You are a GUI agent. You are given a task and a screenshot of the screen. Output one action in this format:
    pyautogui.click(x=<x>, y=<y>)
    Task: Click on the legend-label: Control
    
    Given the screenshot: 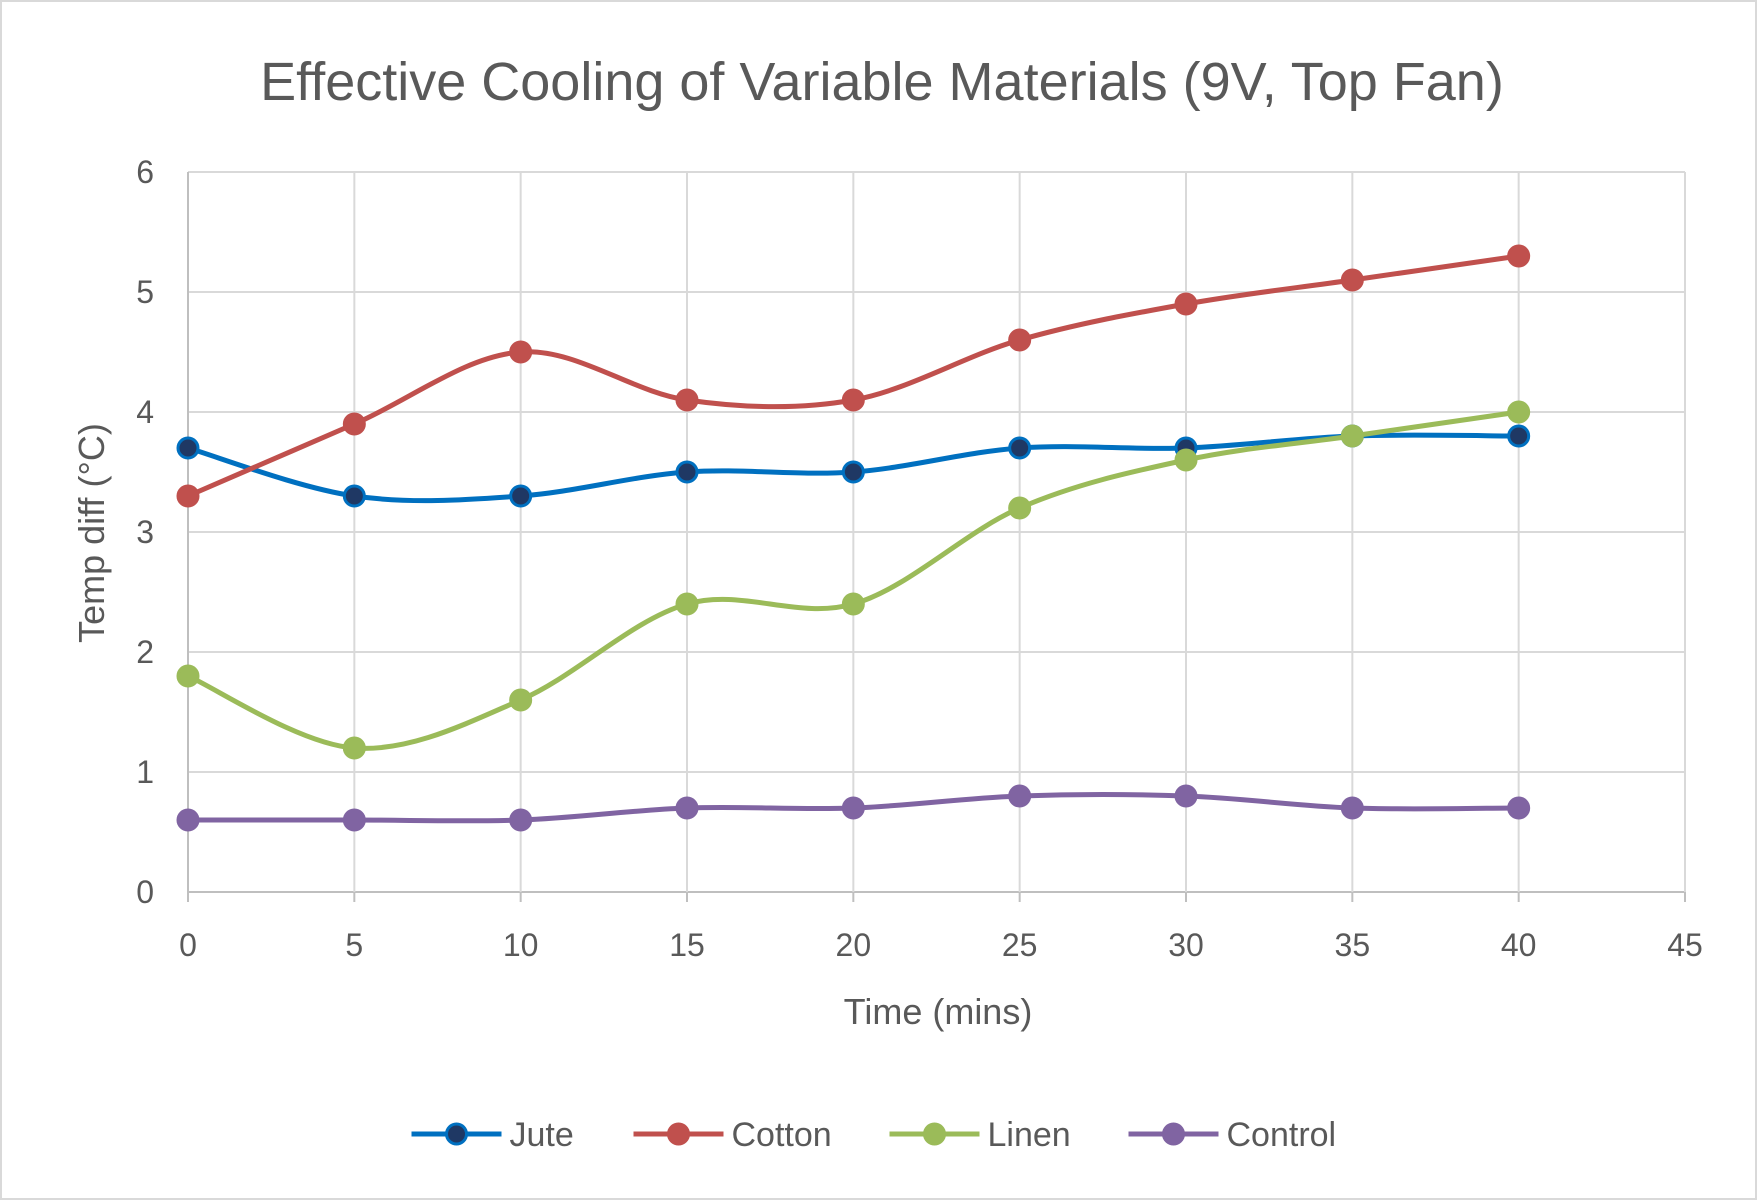 What is the action you would take?
    pyautogui.click(x=1282, y=1135)
    